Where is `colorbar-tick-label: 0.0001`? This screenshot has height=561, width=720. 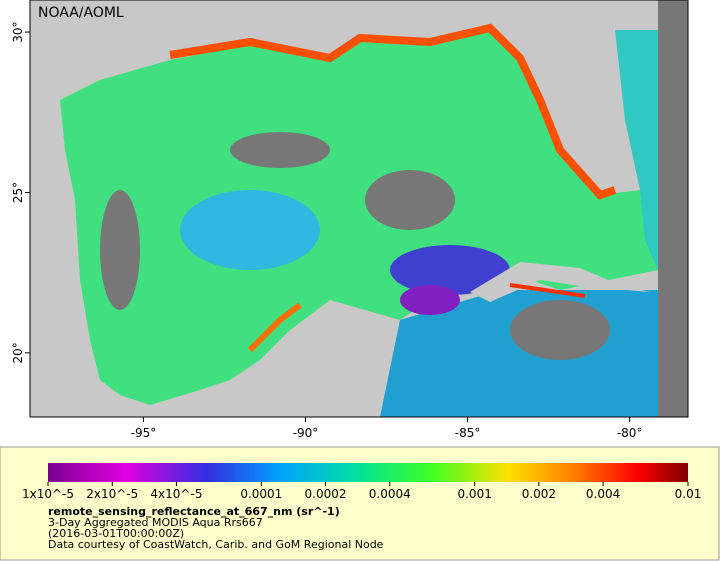
colorbar-tick-label: 0.0001 is located at coordinates (261, 494).